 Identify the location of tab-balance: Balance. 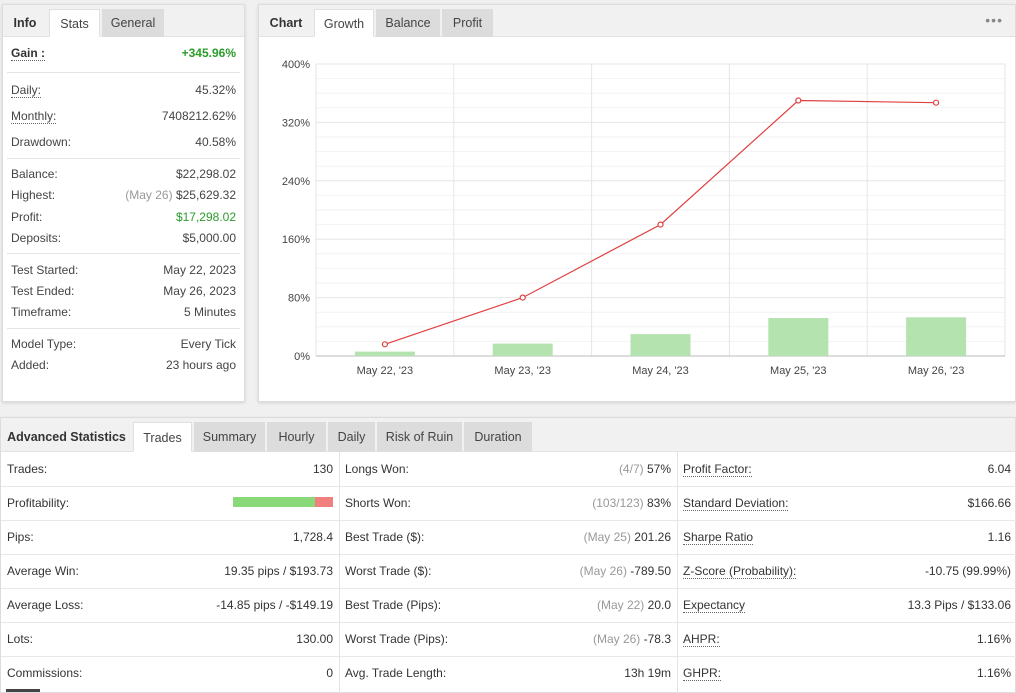
(408, 23).